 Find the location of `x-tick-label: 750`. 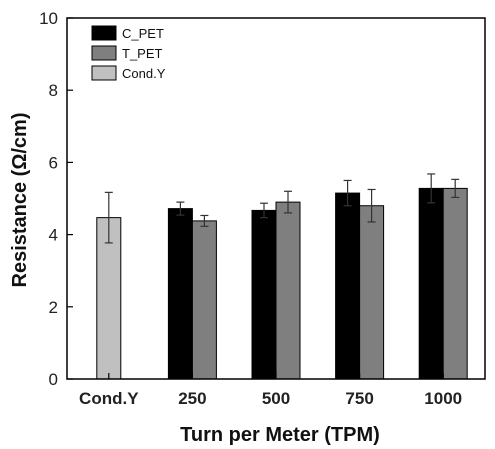

x-tick-label: 750 is located at coordinates (359, 398).